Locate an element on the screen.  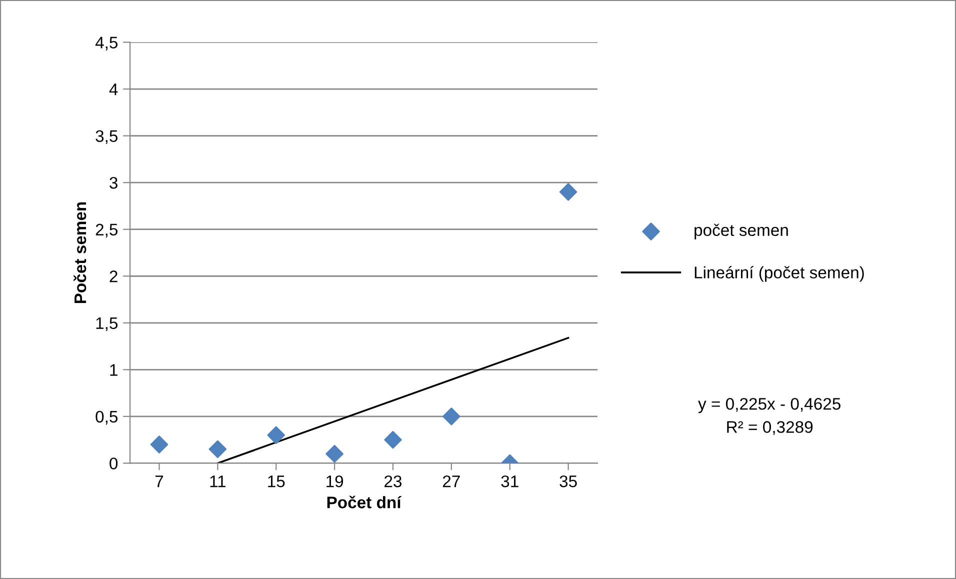
y-tick-label: 1 is located at coordinates (114, 370).